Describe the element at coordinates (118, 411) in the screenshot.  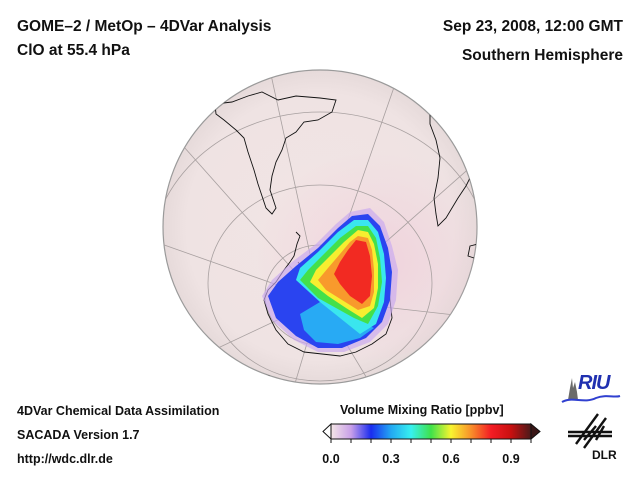
I see `footer-line-1: 4DVar Chemical Data Assimilation` at that location.